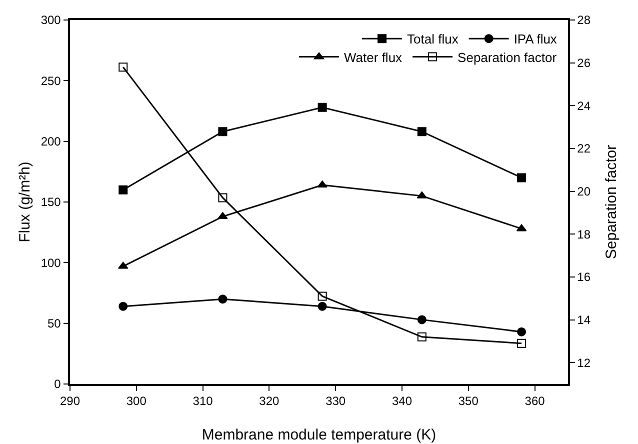 The image size is (638, 444). Describe the element at coordinates (203, 401) in the screenshot. I see `x-tick-label: 310` at that location.